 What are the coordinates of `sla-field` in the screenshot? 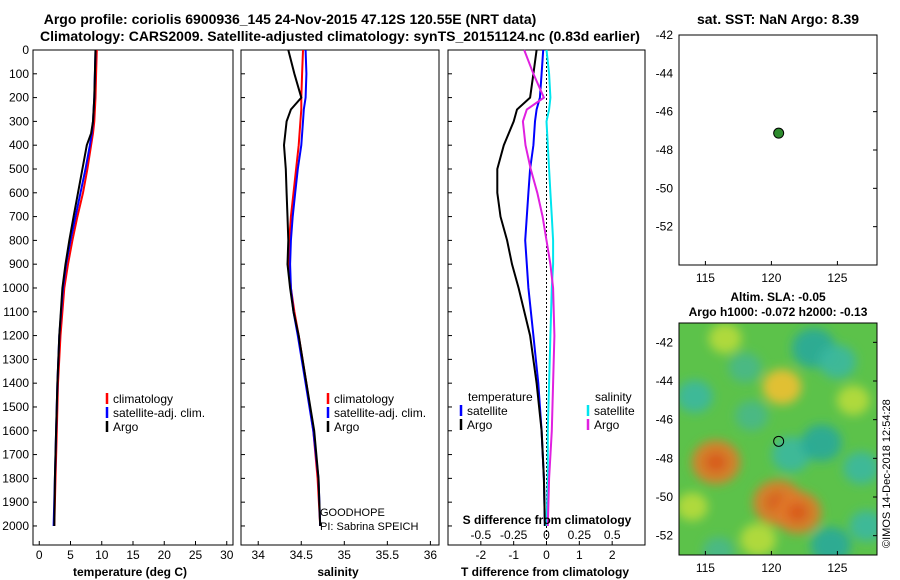 It's located at (778, 439).